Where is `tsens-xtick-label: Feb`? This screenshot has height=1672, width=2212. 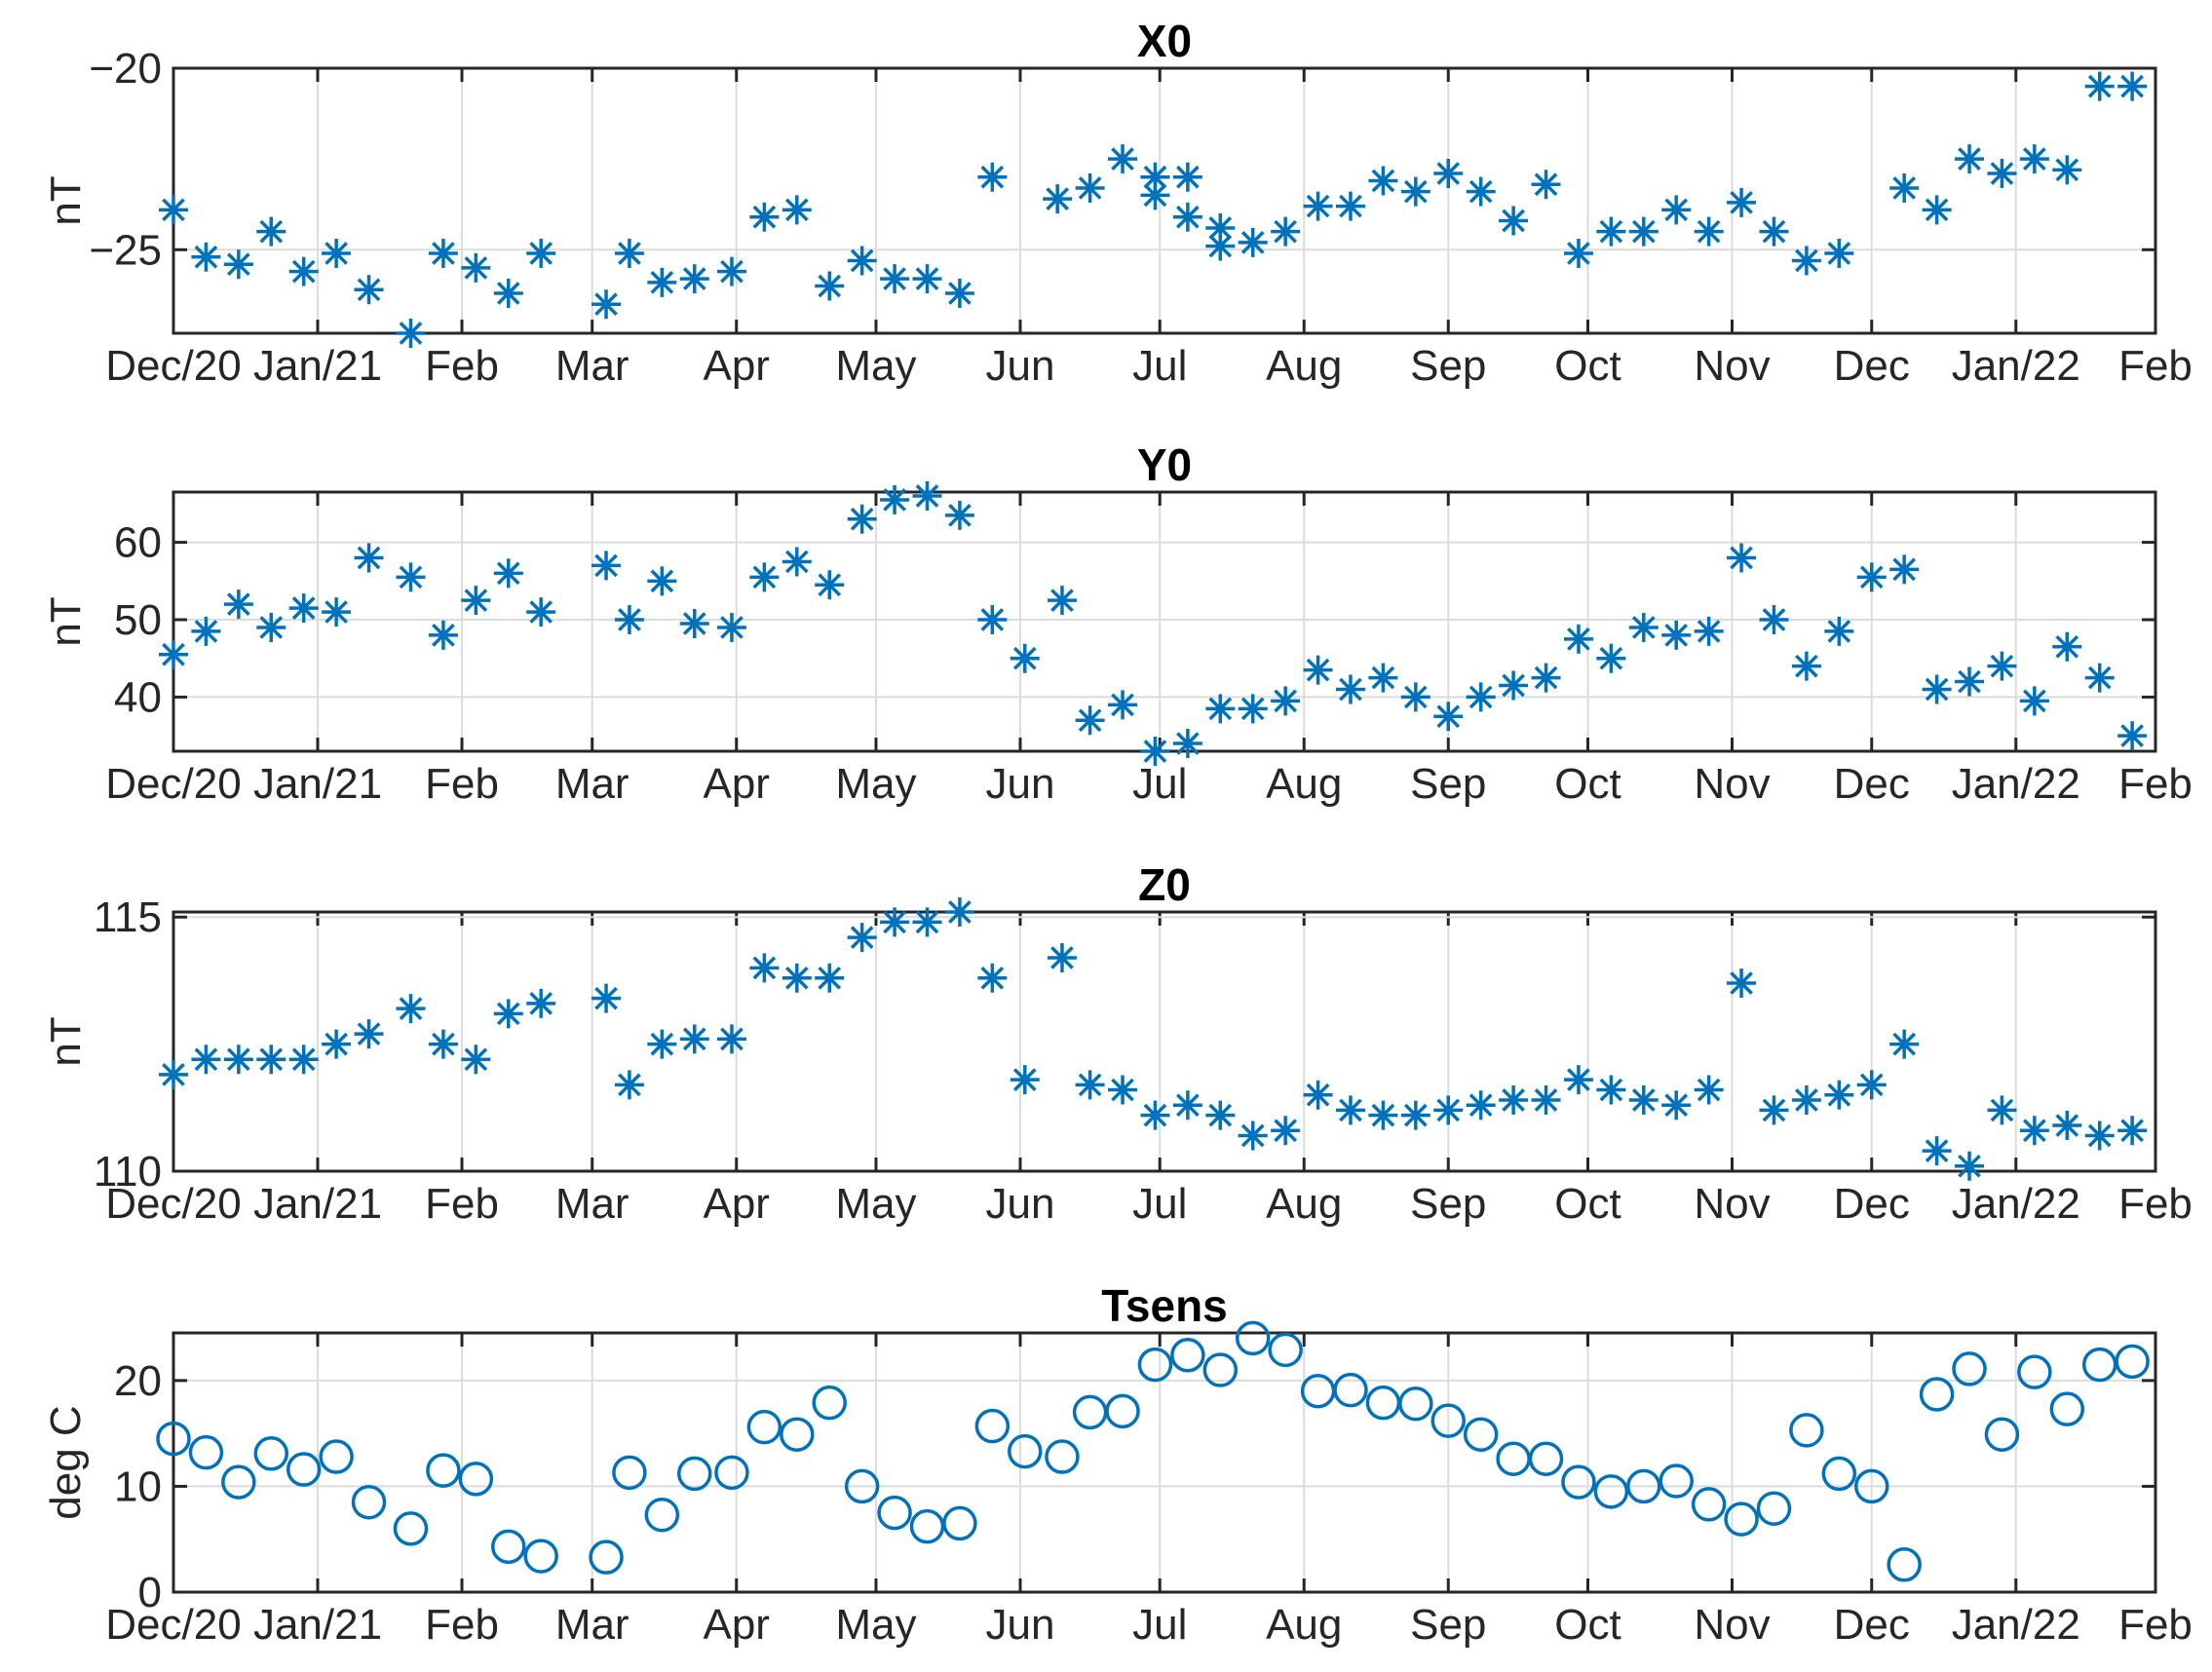 tsens-xtick-label: Feb is located at coordinates (2155, 1625).